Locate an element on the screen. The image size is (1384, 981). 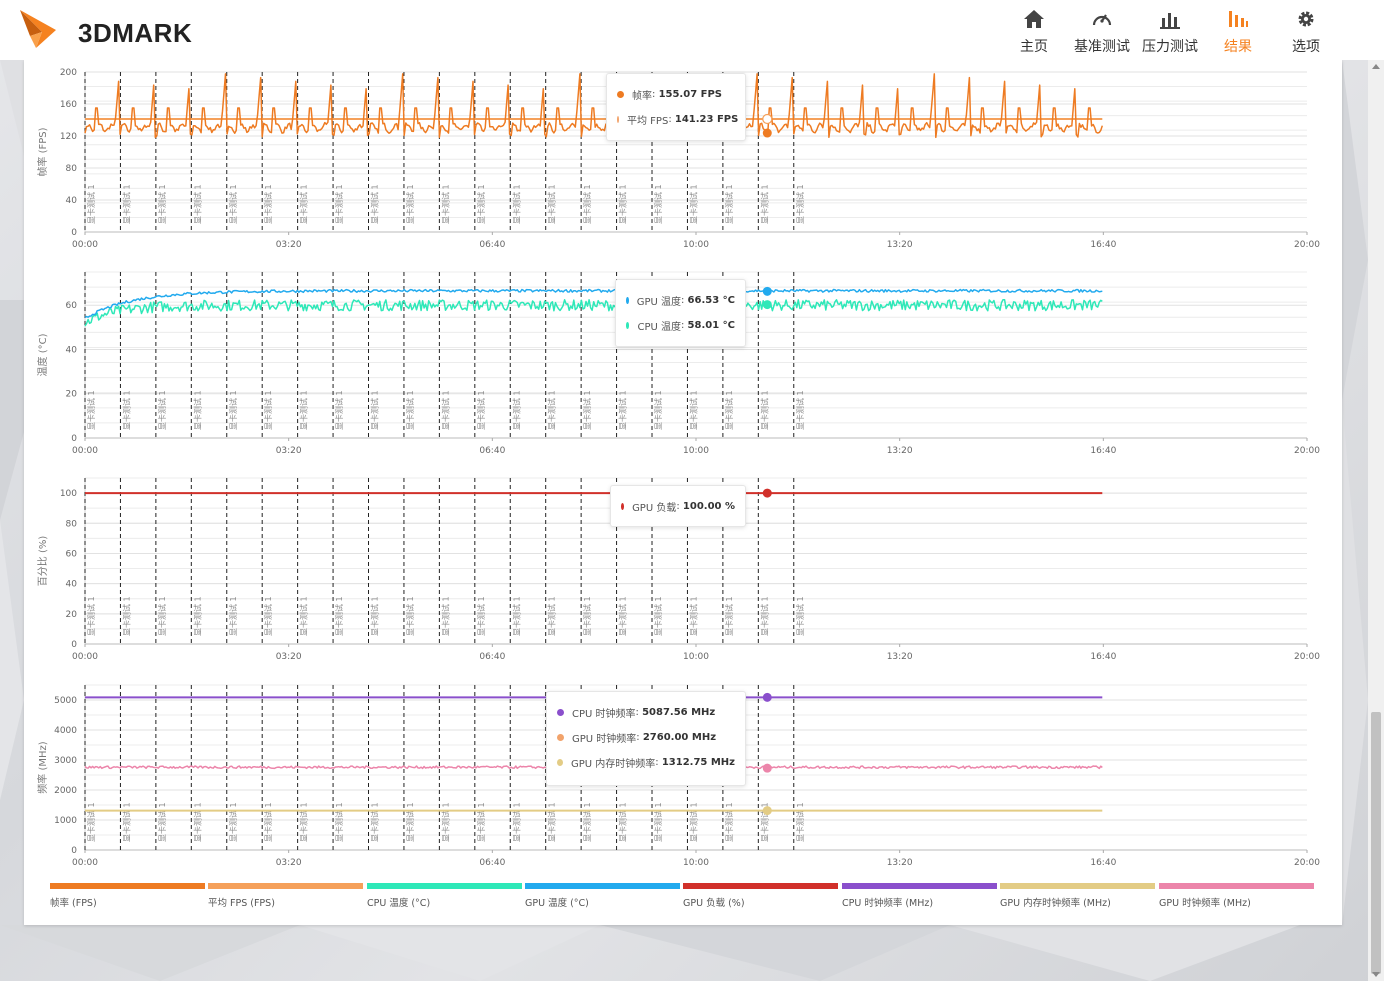
y-tick-label: 60 is located at coordinates (72, 306).